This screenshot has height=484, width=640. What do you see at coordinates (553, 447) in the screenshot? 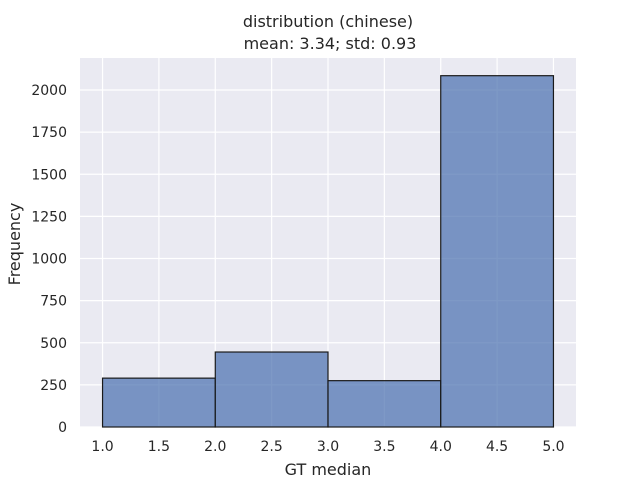
I see `x-tick-label: 5.0` at bounding box center [553, 447].